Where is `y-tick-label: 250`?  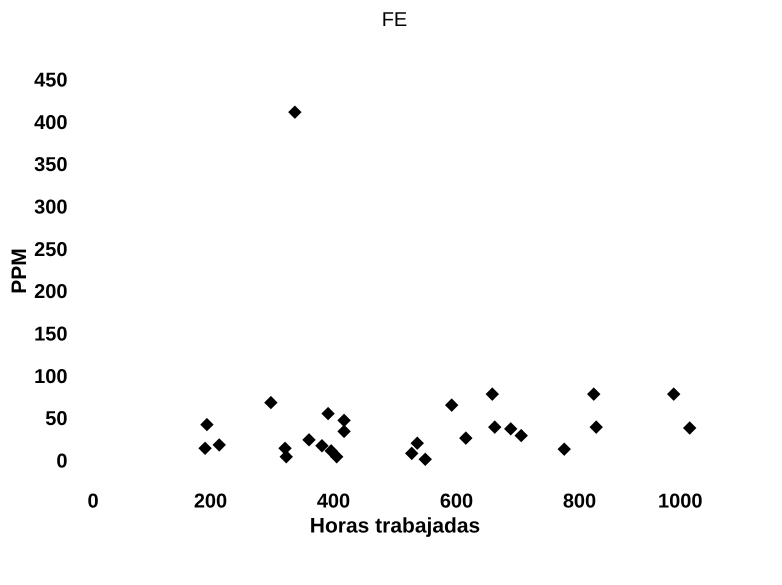
y-tick-label: 250 is located at coordinates (51, 249).